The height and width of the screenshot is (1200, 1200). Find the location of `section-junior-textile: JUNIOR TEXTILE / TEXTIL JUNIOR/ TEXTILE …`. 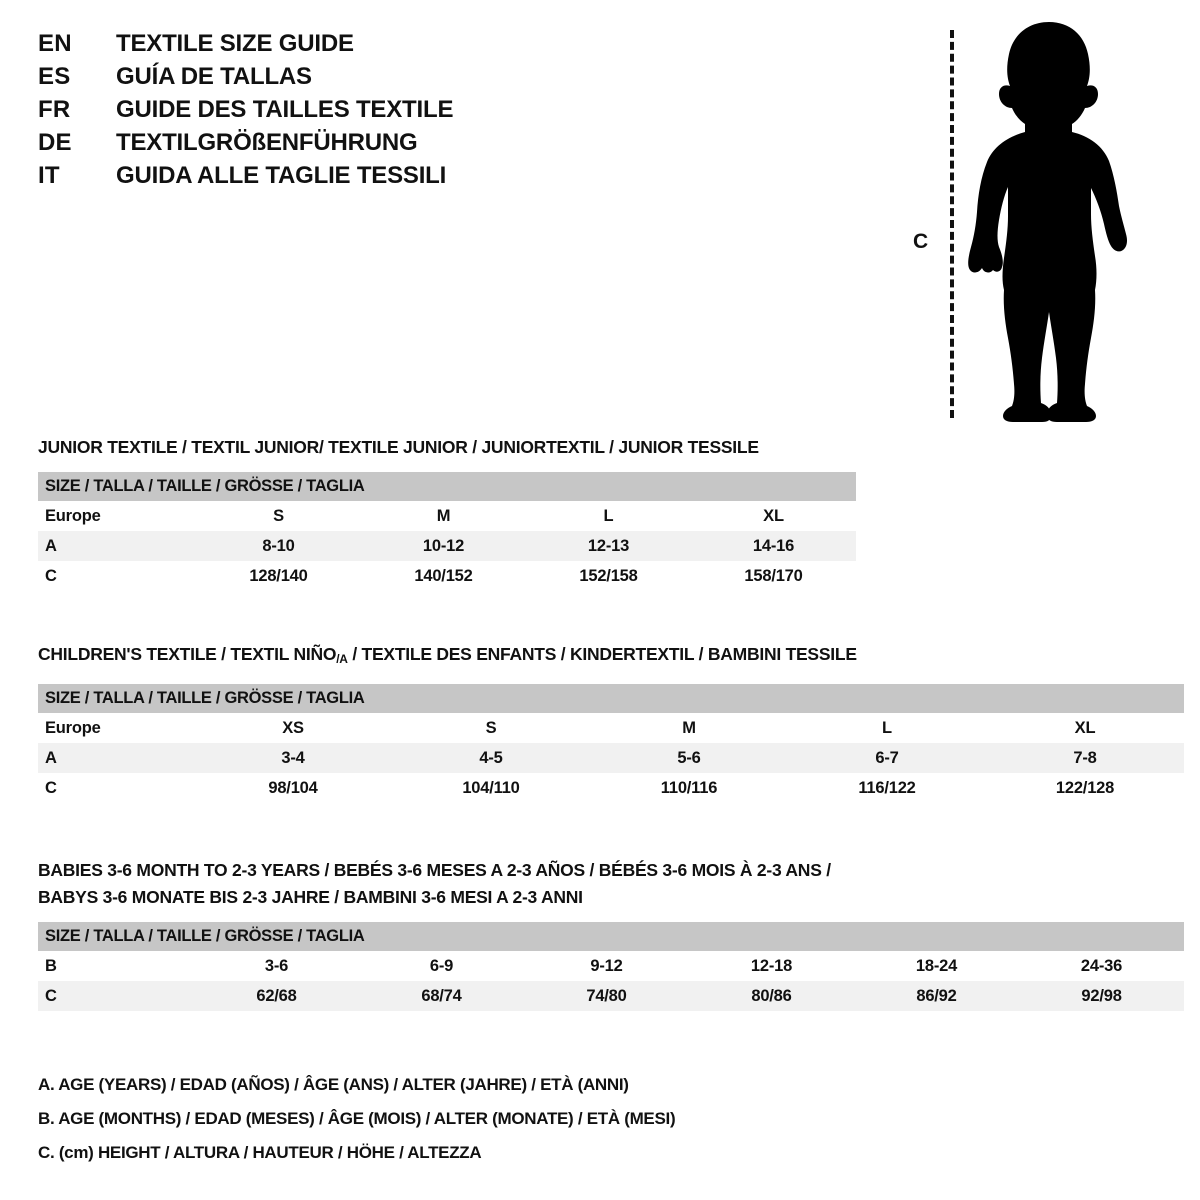

section-junior-textile: JUNIOR TEXTILE / TEXTIL JUNIOR/ TEXTILE … is located at coordinates (447, 512).